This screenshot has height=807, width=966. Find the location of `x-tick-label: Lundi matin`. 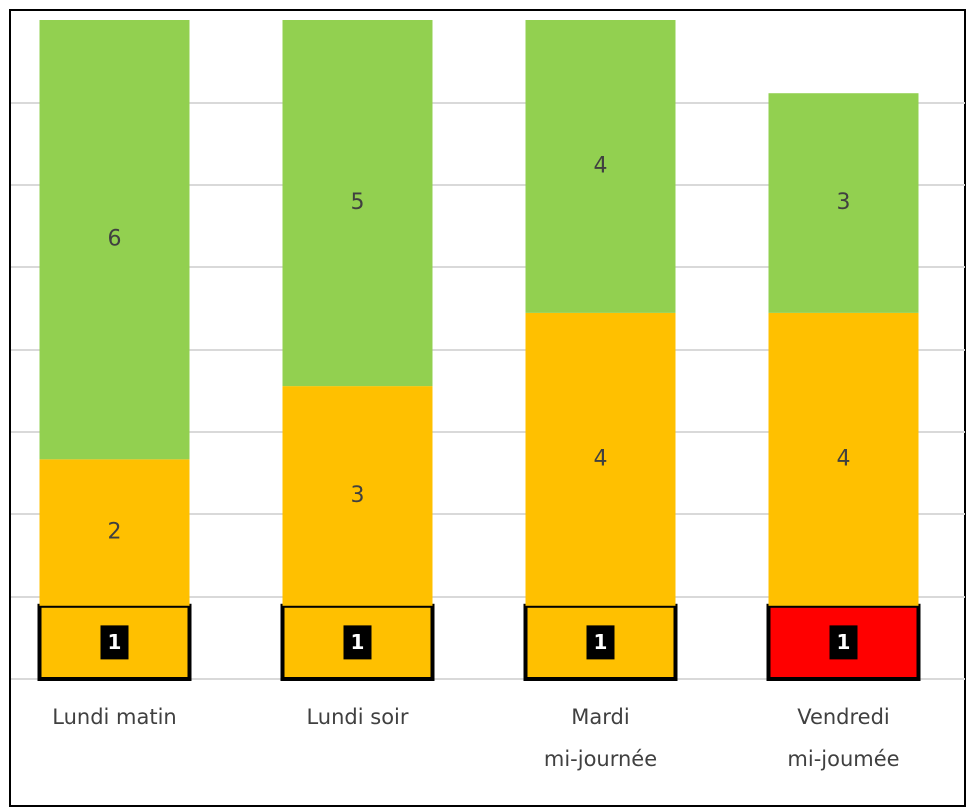

x-tick-label: Lundi matin is located at coordinates (114, 717).